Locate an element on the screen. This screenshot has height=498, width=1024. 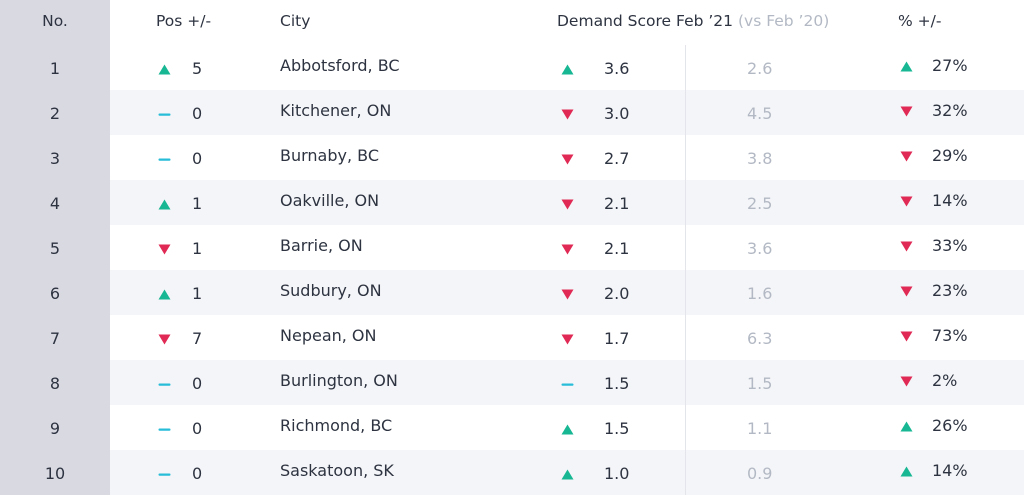
header-city: City is located at coordinates (295, 21).